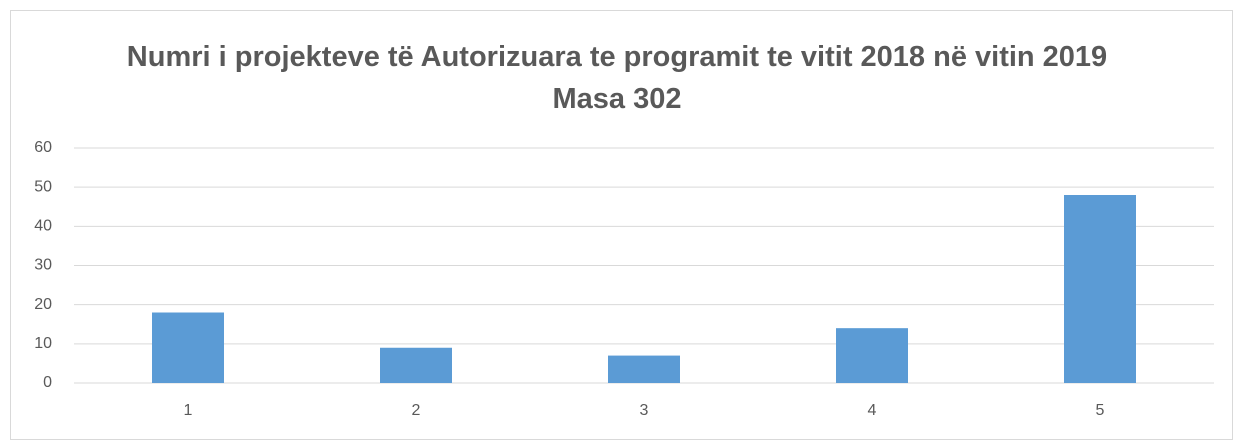  What do you see at coordinates (43, 226) in the screenshot?
I see `y-tick-label: 40` at bounding box center [43, 226].